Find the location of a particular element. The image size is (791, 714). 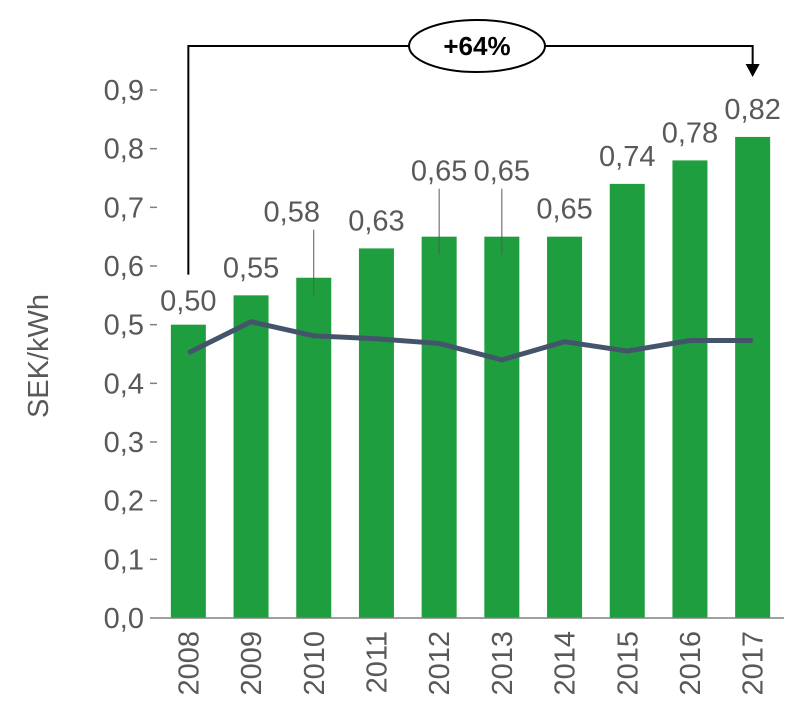

growth-label: +64% is located at coordinates (476, 46).